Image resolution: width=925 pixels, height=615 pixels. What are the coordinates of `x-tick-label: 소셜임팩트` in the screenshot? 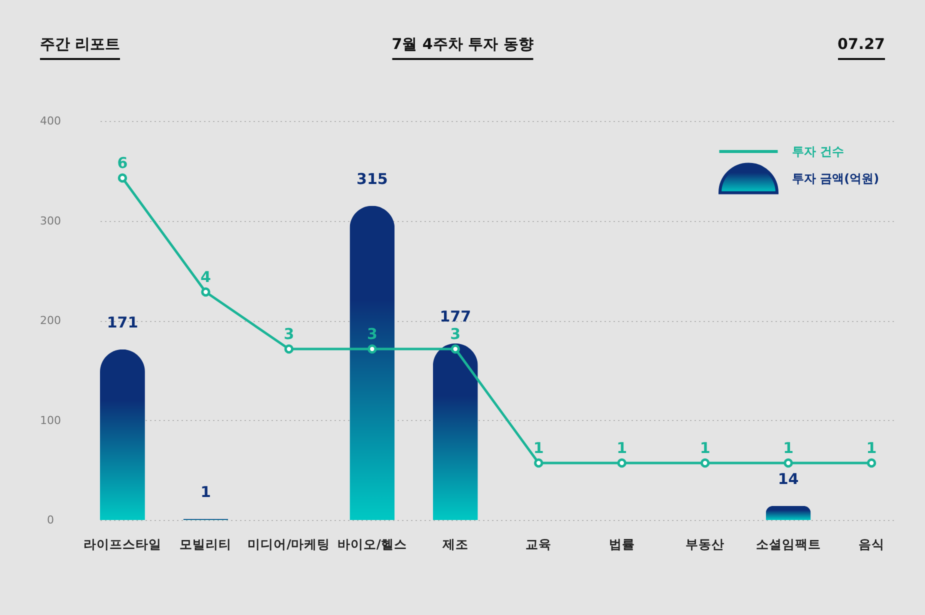 It's located at (788, 544).